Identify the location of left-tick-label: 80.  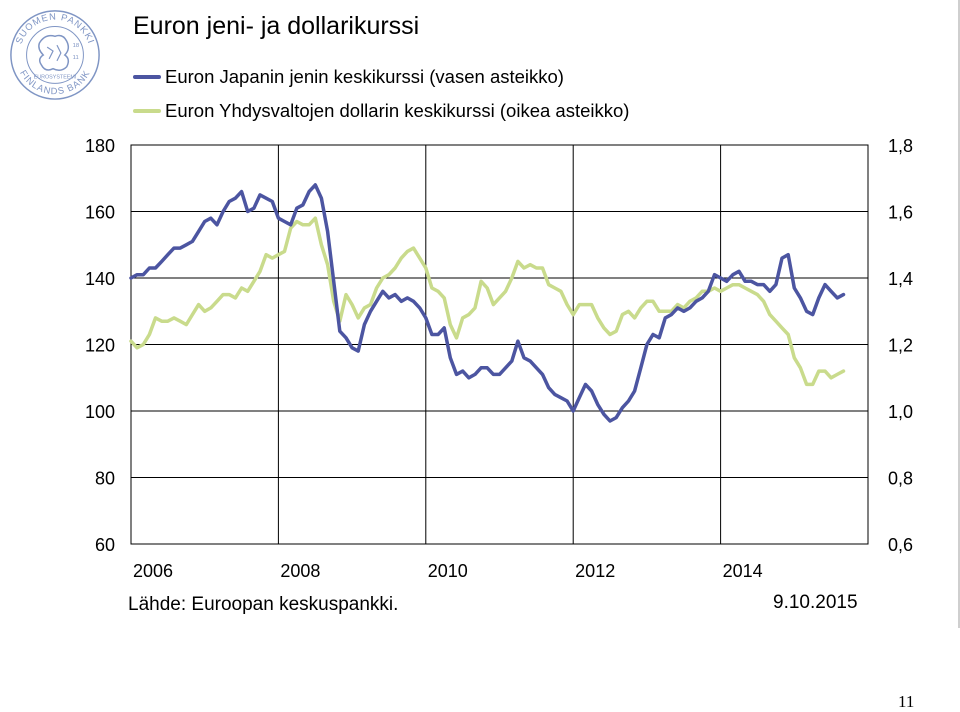
(105, 479).